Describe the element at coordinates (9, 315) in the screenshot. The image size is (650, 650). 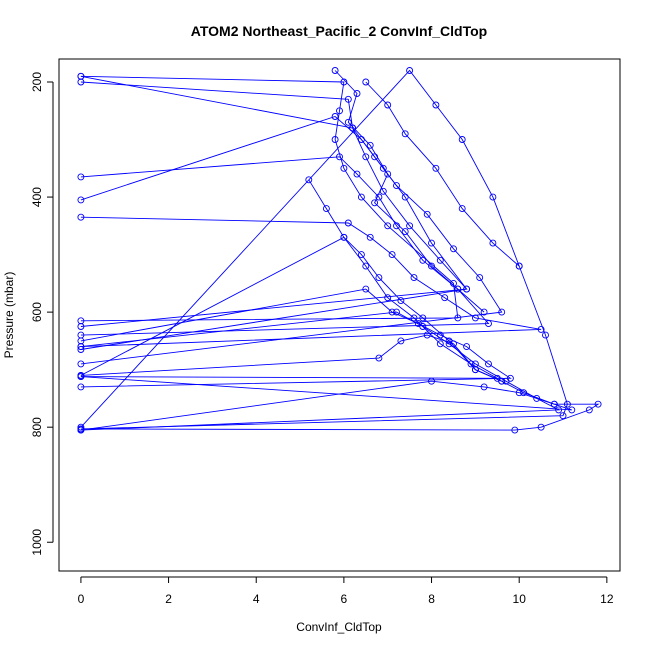
I see `y-axis-label: Pressure (mbar)` at that location.